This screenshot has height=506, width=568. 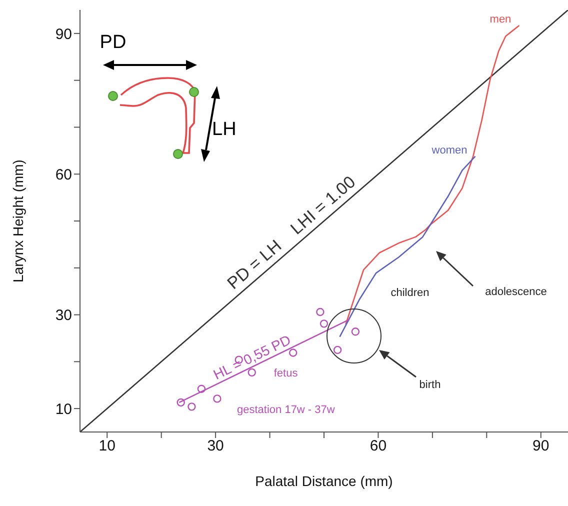 What do you see at coordinates (541, 446) in the screenshot?
I see `x-tick-label: 90` at bounding box center [541, 446].